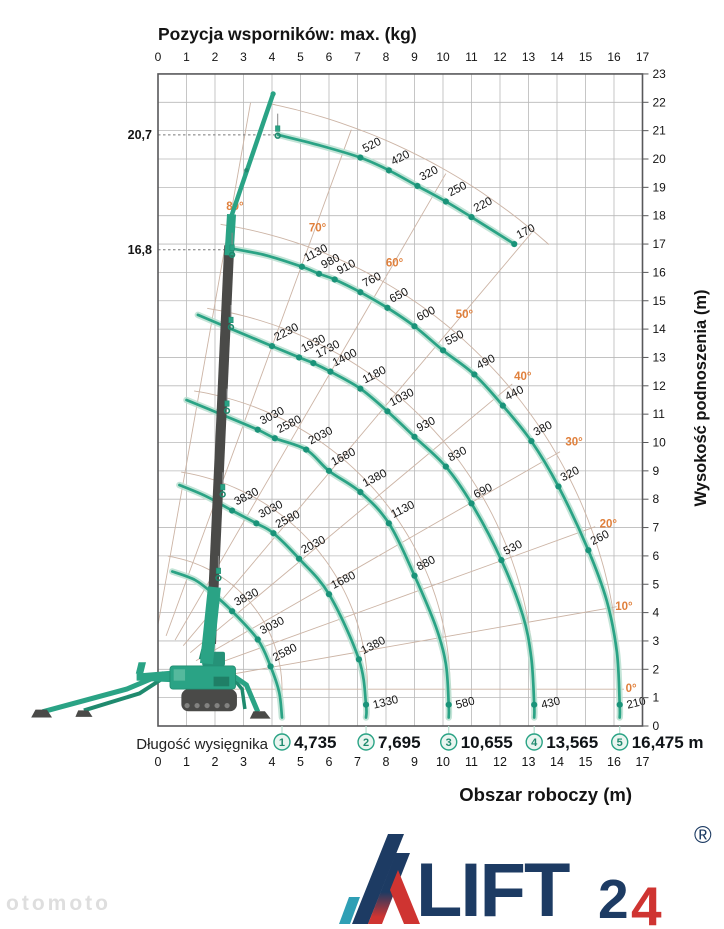  Describe the element at coordinates (613, 898) in the screenshot. I see `lift24-logo-2: 2` at that location.